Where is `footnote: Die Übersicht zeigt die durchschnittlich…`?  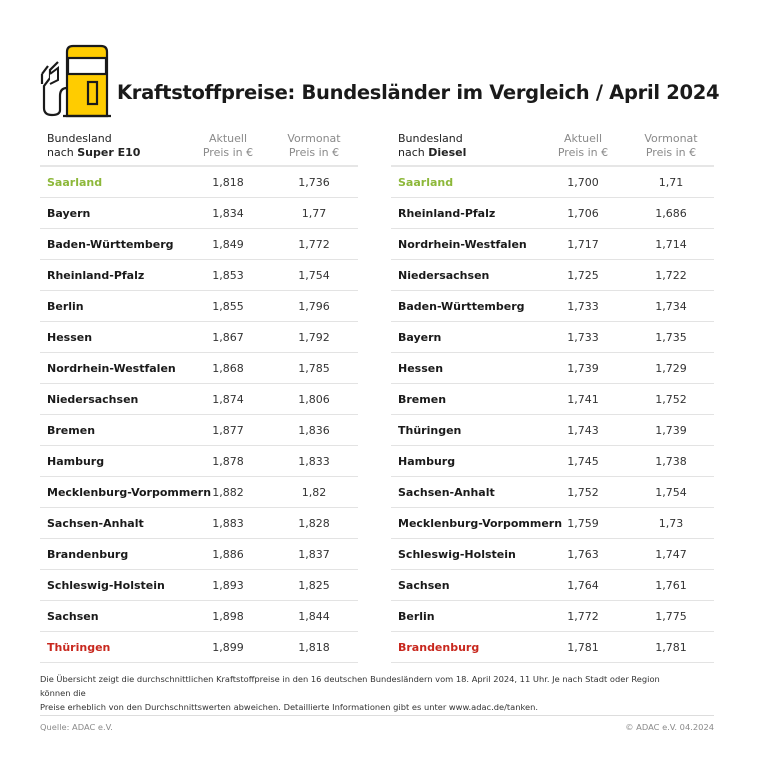
footnote: Die Übersicht zeigt die durchschnittlich… is located at coordinates (360, 693).